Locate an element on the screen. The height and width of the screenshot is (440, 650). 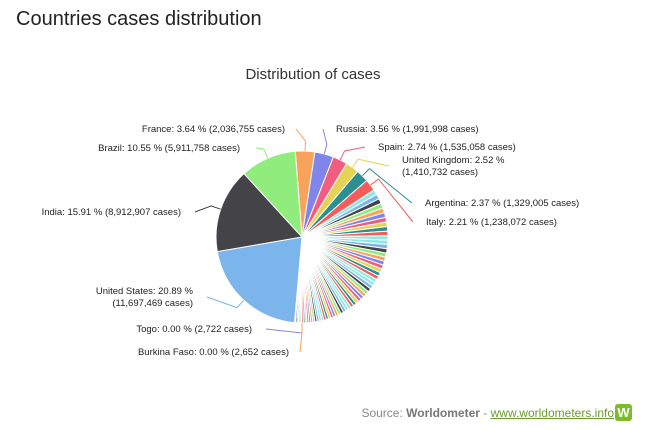
data-label-togo: Togo: 0.00 % (2,722 cases) is located at coordinates (194, 329).